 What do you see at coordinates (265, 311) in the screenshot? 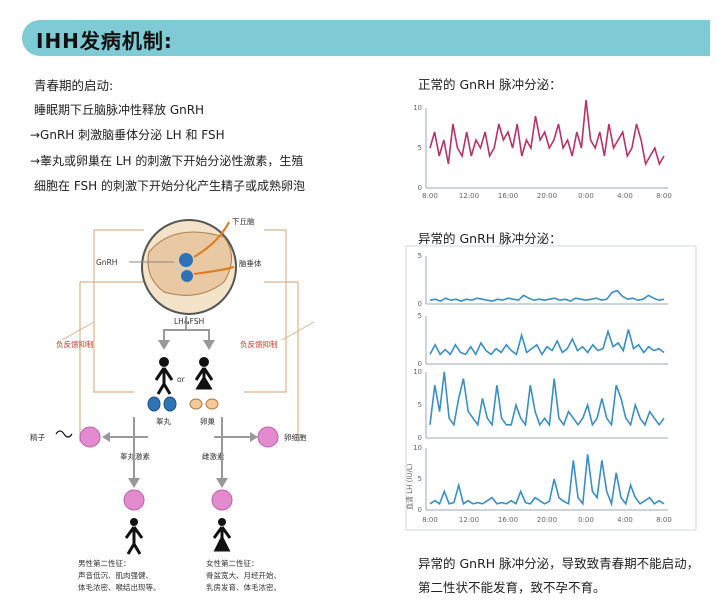
I see `feedback-line-right` at bounding box center [265, 311].